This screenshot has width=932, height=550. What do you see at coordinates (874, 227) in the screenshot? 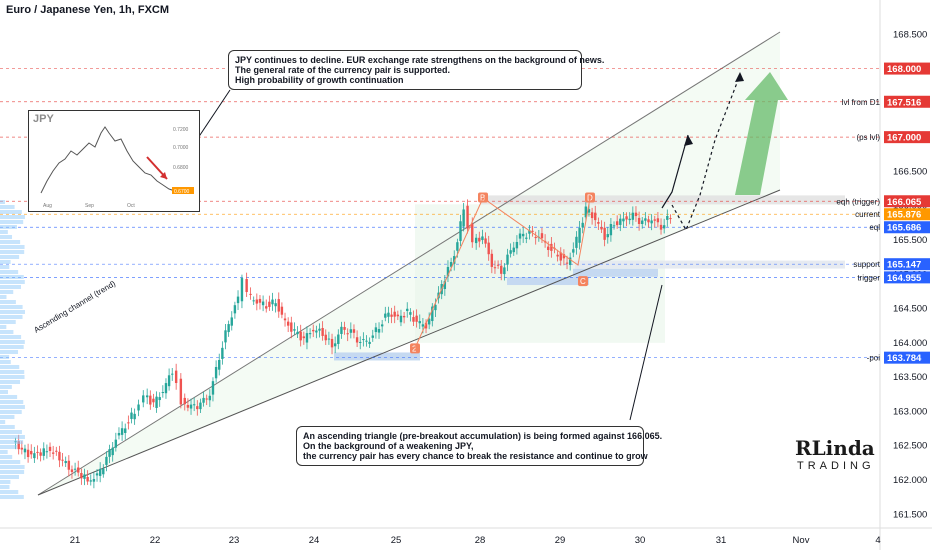
I see `level-label: eql` at bounding box center [874, 227].